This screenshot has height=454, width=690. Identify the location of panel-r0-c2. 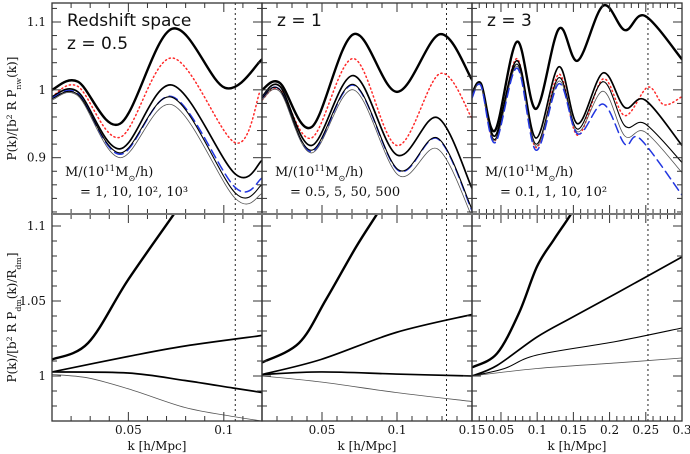
(577, 108).